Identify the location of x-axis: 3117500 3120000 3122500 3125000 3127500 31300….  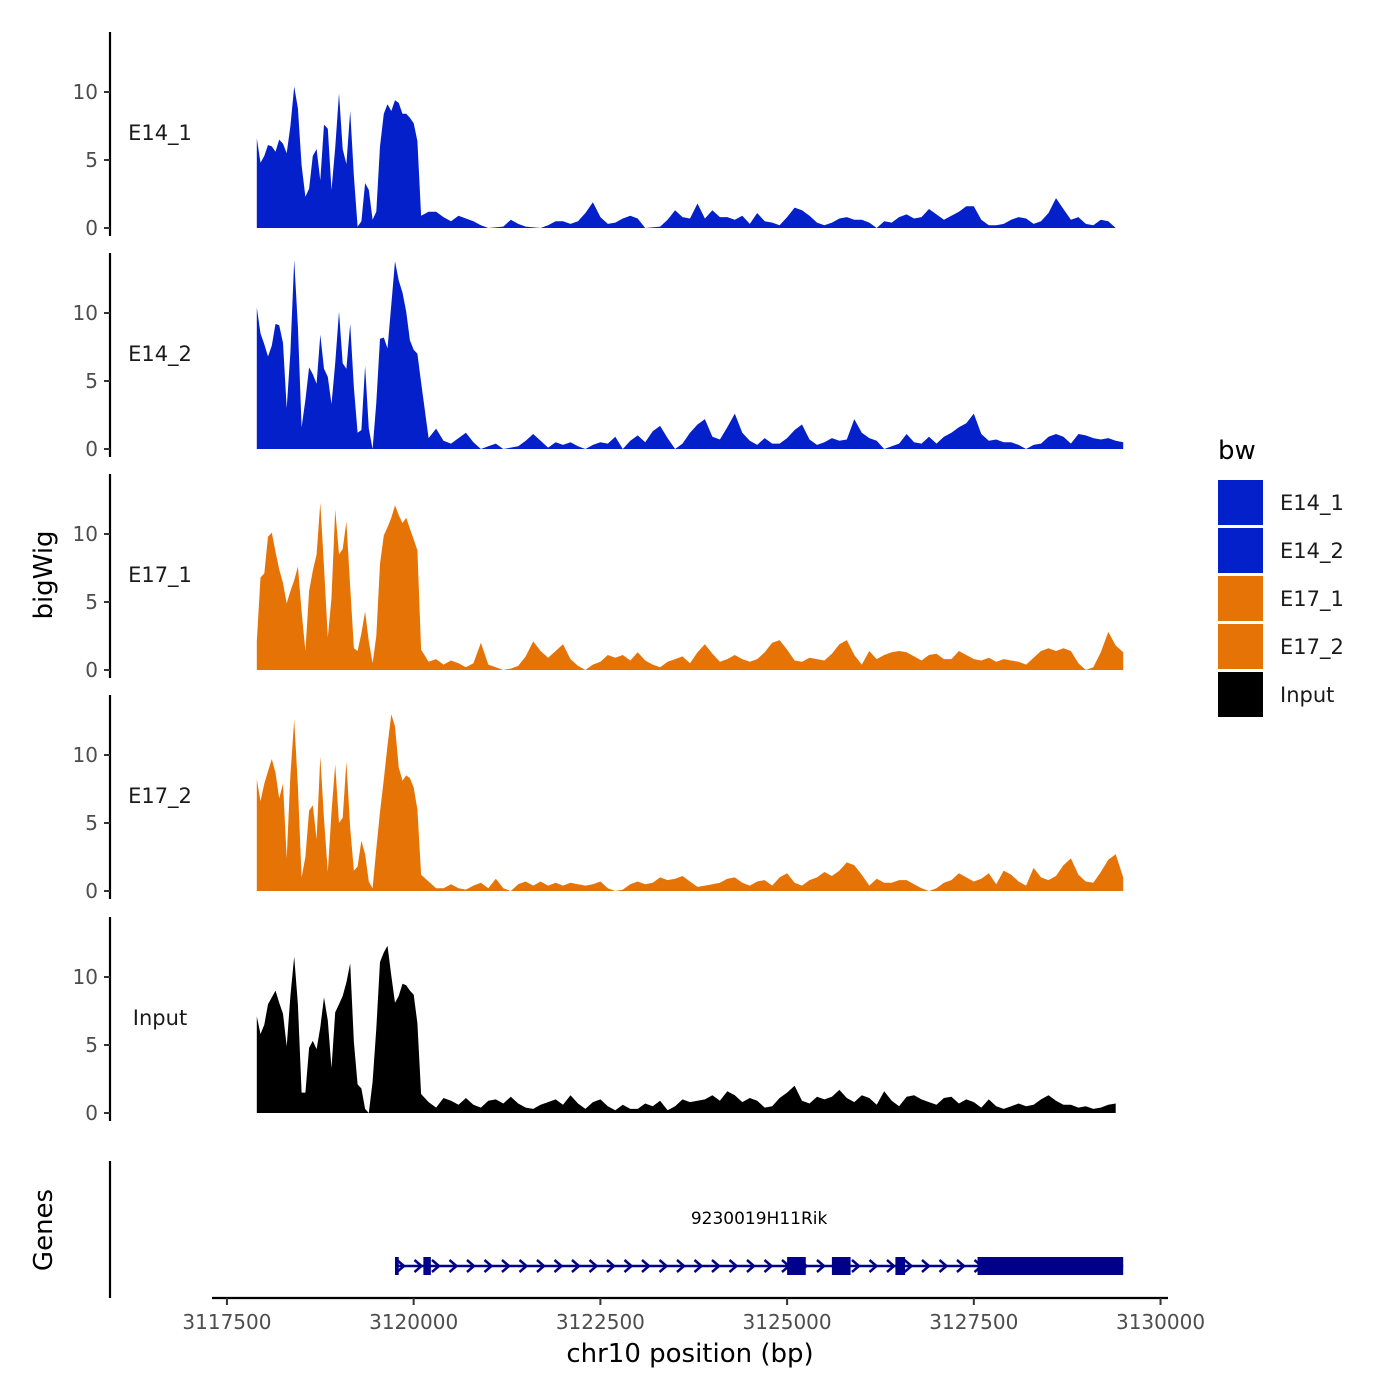
(693, 1315).